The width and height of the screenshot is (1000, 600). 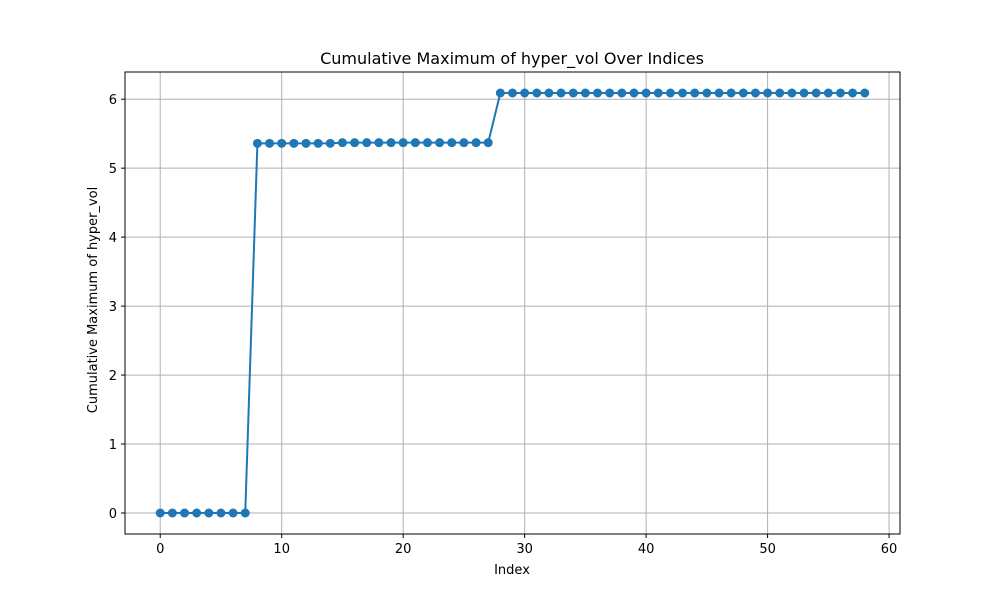 I want to click on x-tick-label: 10, so click(x=281, y=549).